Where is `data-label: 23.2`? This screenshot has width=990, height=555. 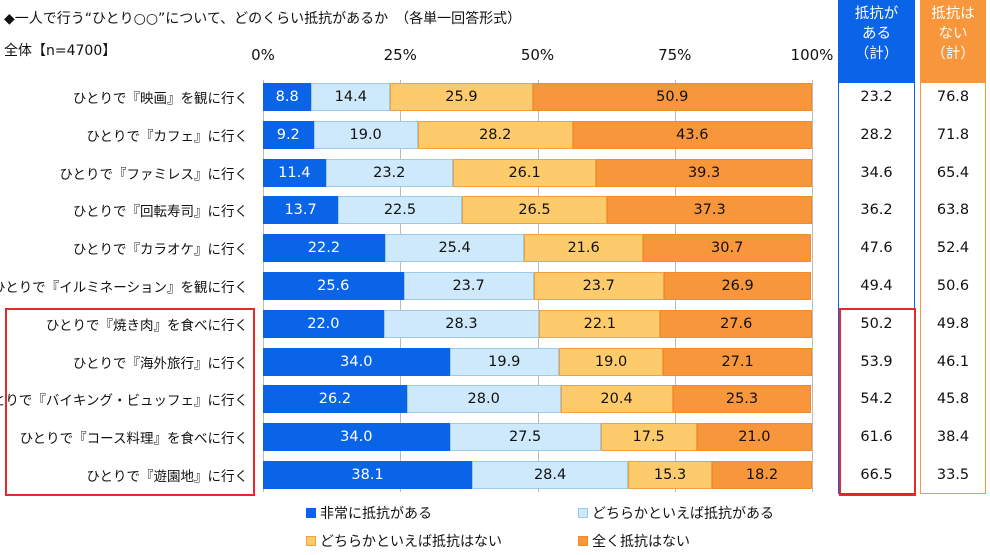
data-label: 23.2 is located at coordinates (389, 172).